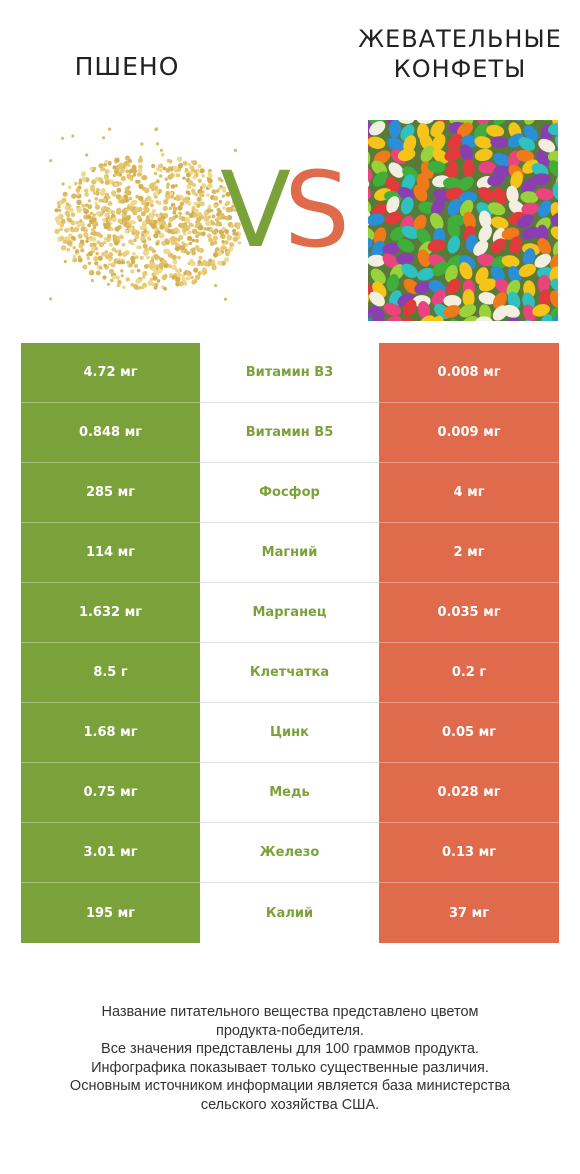  I want to click on nutrient-name-cell: Витамин B3, so click(289, 373).